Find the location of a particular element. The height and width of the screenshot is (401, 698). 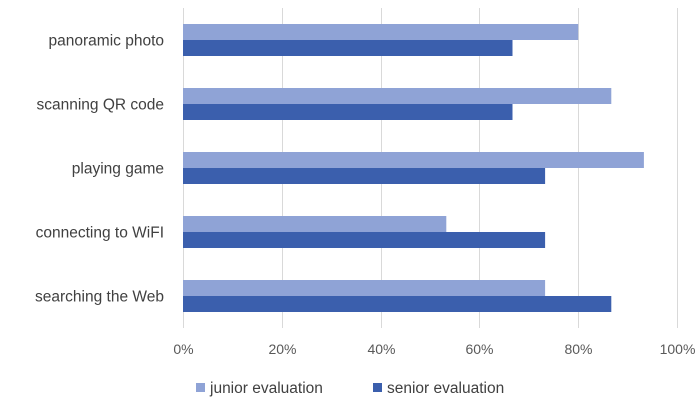

category-label: playing game is located at coordinates (118, 169).